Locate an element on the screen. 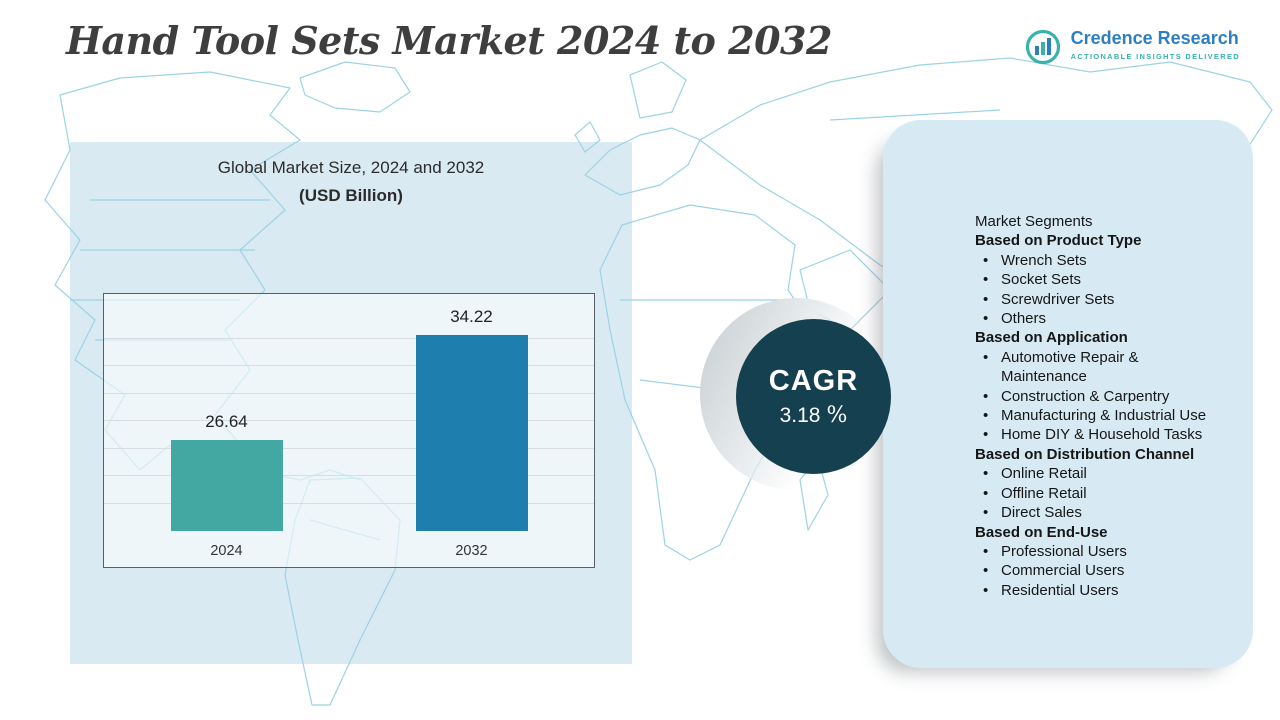 This screenshot has height=720, width=1280. segment-item-label: Automotive Repair & Maintenance is located at coordinates (1070, 367).